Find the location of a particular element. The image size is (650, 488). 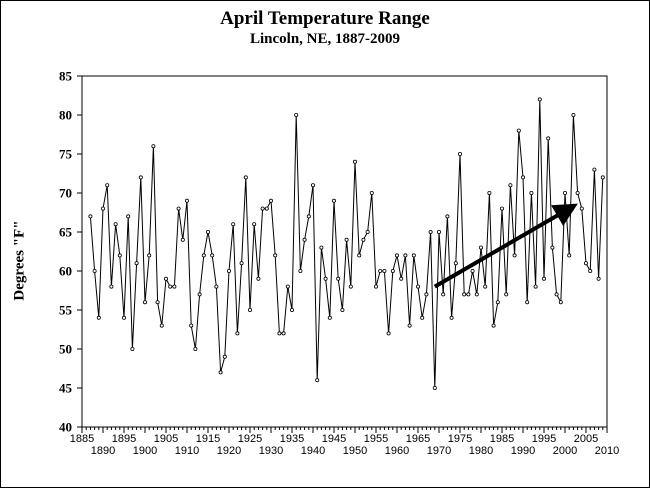

y-tick-label: 60 is located at coordinates (65, 271).